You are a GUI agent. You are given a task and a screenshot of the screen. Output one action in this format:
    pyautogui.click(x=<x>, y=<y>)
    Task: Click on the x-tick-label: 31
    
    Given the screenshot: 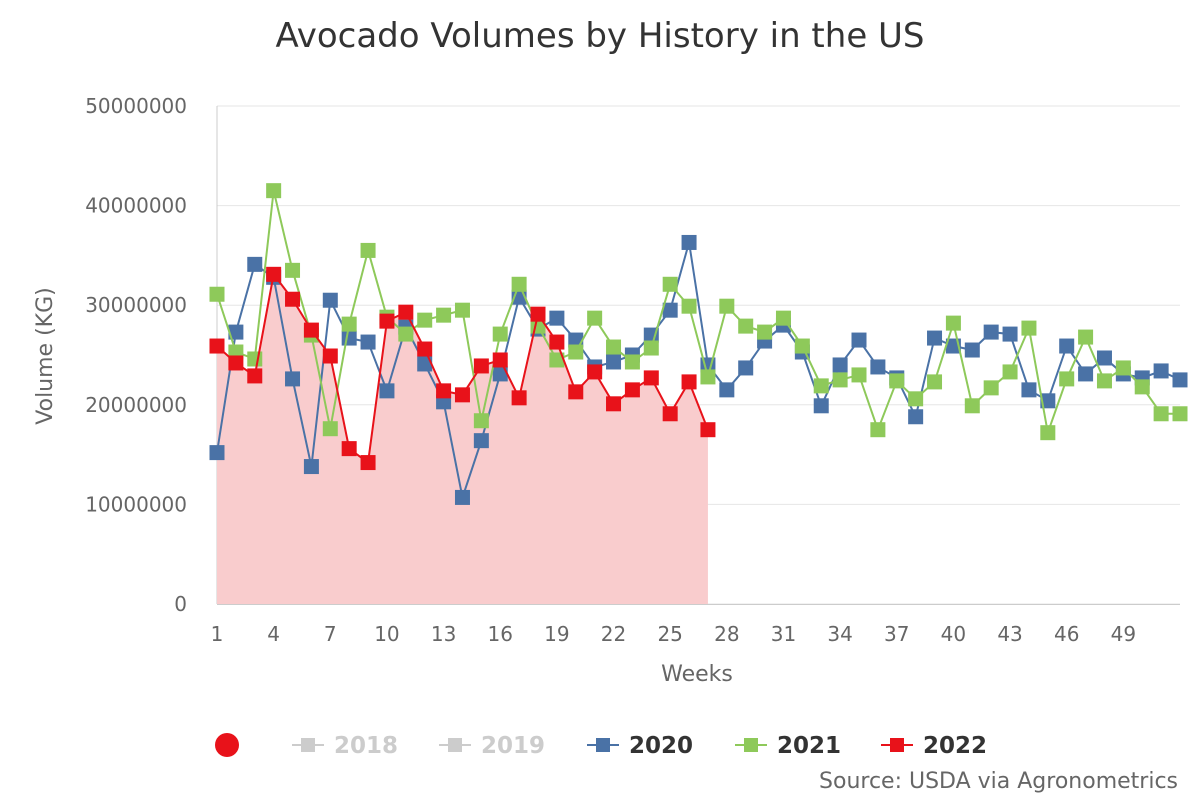 What is the action you would take?
    pyautogui.click(x=783, y=634)
    